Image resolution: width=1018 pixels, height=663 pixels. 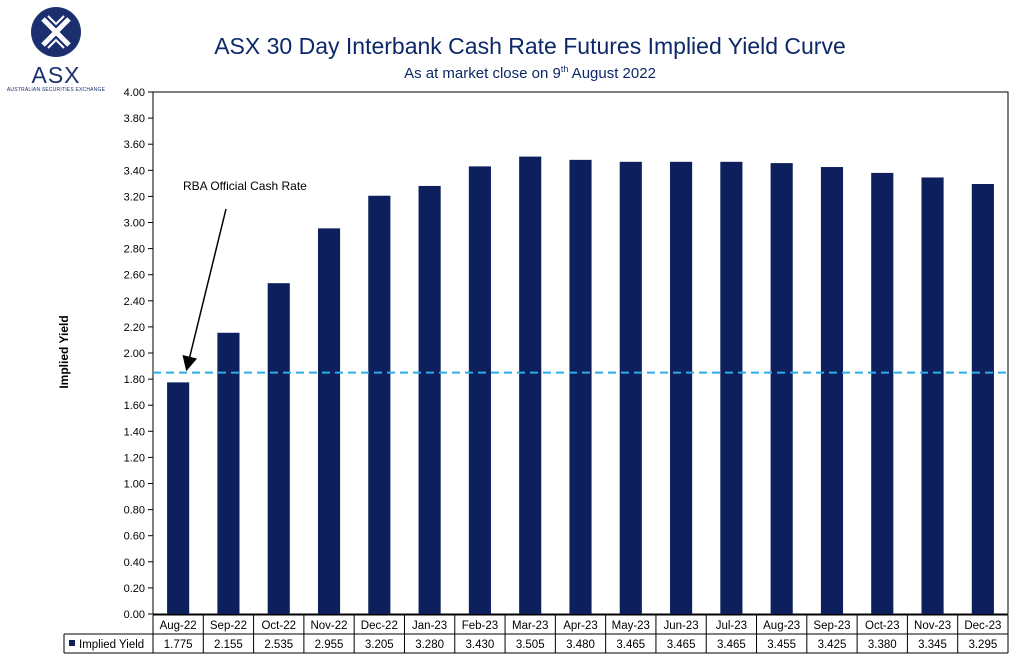 What do you see at coordinates (932, 645) in the screenshot?
I see `data-label: 3.345` at bounding box center [932, 645].